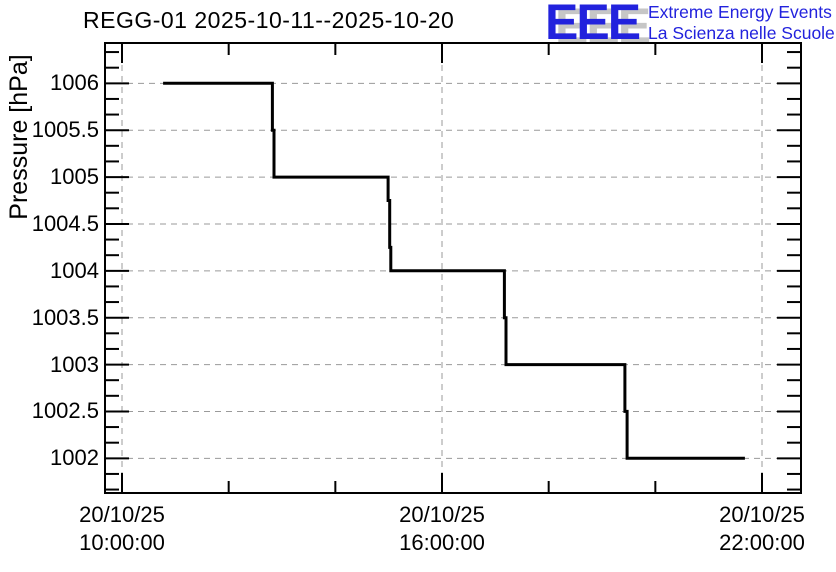 The image size is (836, 572). What do you see at coordinates (593, 25) in the screenshot?
I see `eee-logo-text: EEE` at bounding box center [593, 25].